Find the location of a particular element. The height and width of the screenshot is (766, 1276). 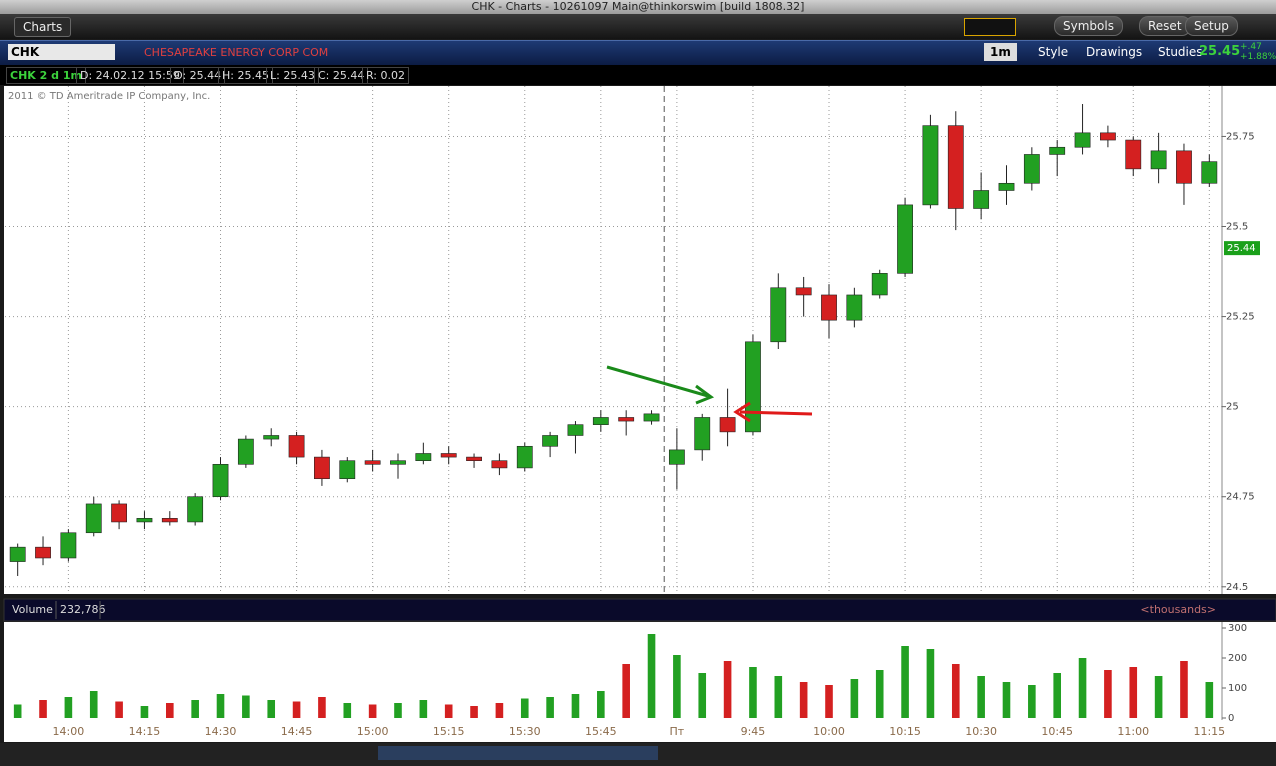

x-tick-label: 10:45 is located at coordinates (1057, 731).